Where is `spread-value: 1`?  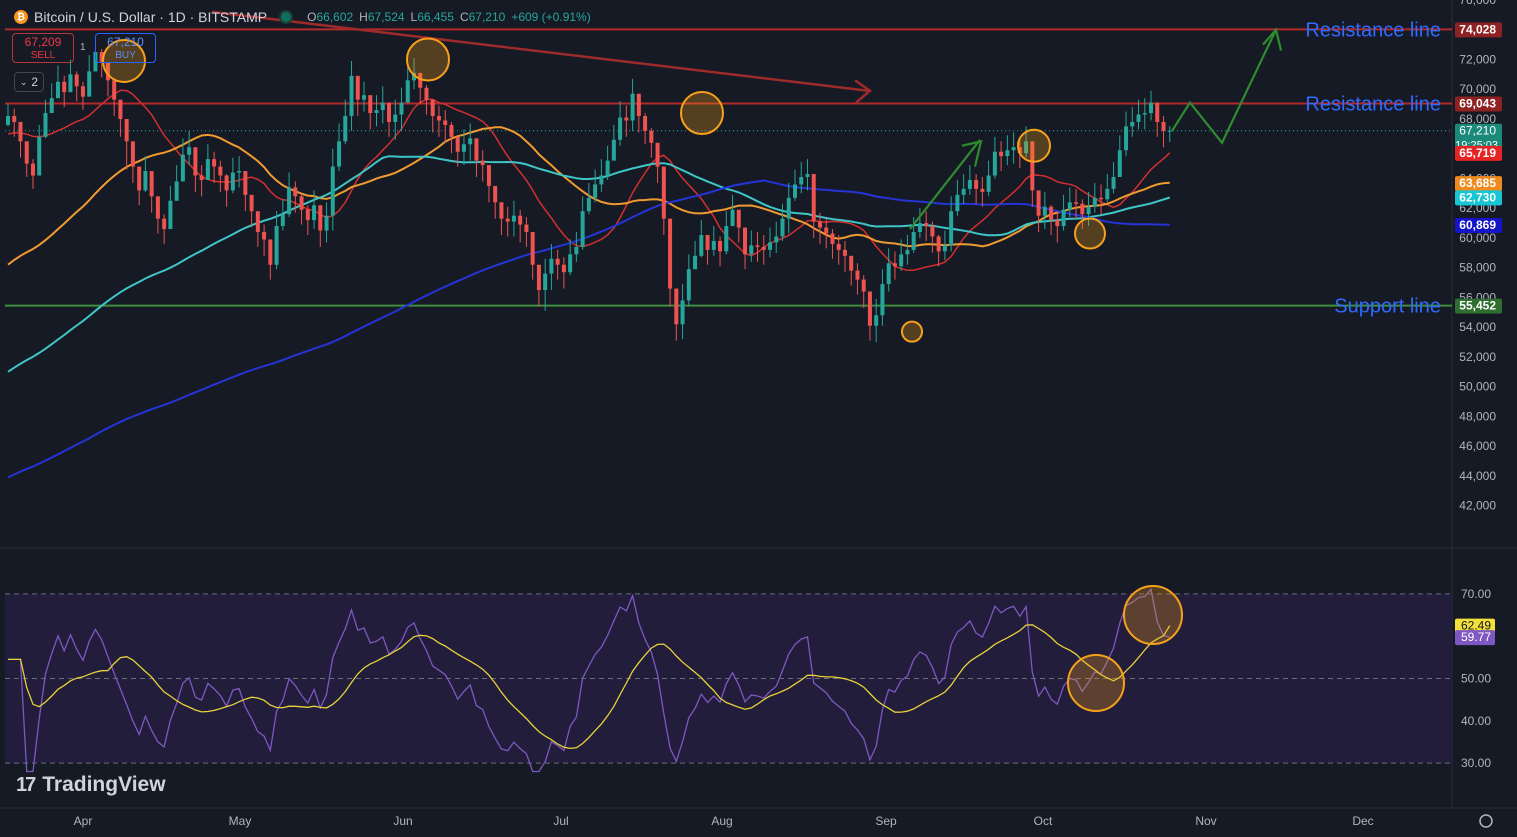 spread-value: 1 is located at coordinates (83, 47).